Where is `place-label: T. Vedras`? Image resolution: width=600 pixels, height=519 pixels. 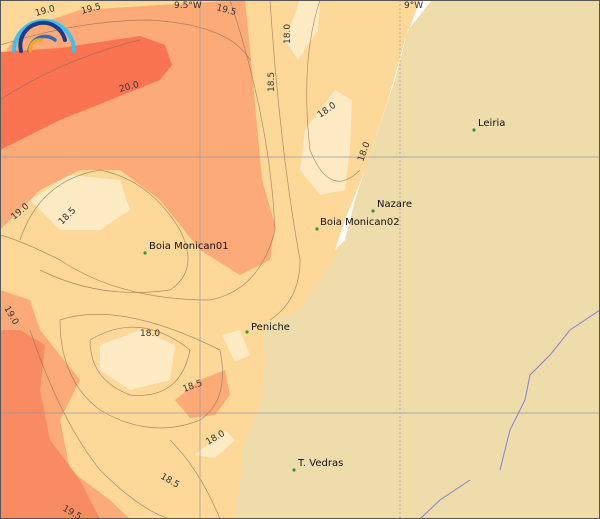 place-label: T. Vedras is located at coordinates (320, 463).